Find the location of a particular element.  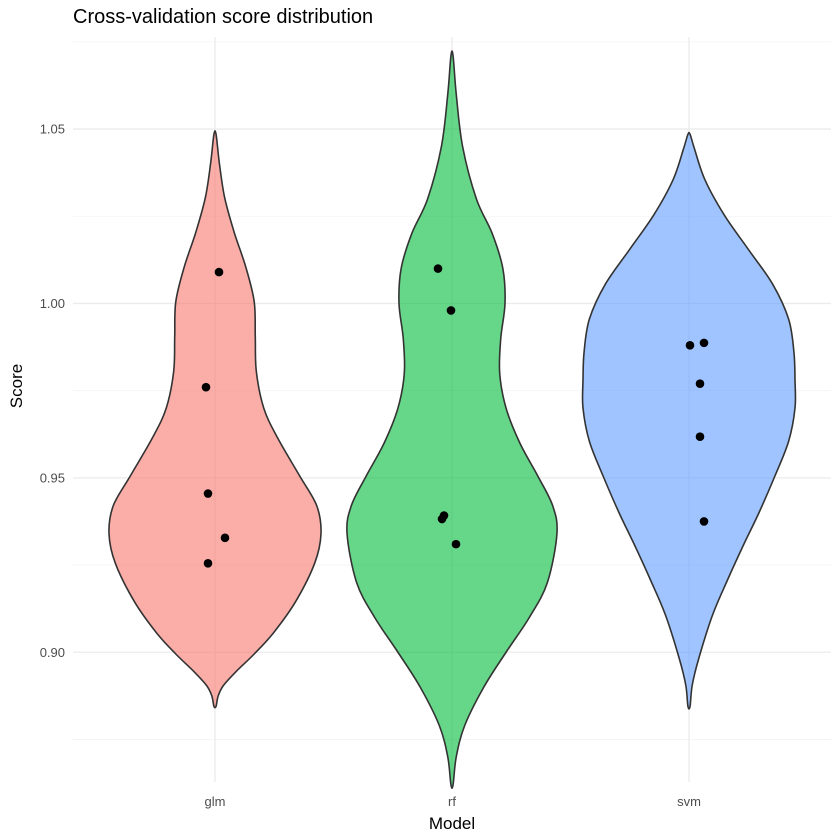

x-tick-label: rf is located at coordinates (452, 801).